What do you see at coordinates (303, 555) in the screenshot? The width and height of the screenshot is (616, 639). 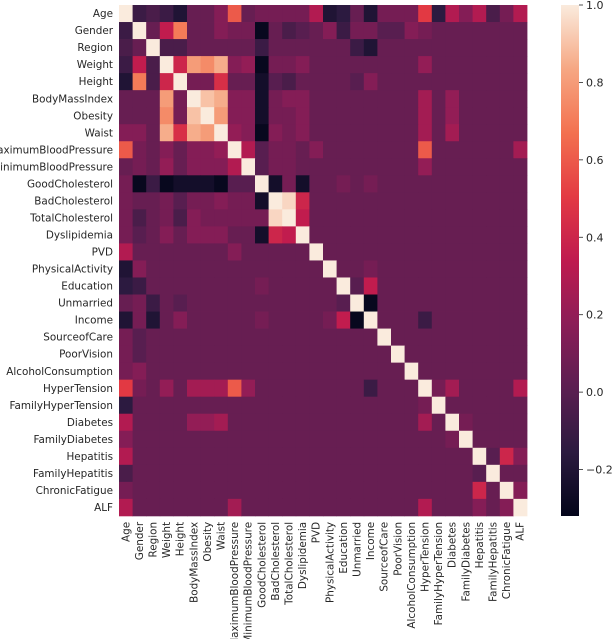 I see `x-tick-label: Dyslipidemia` at bounding box center [303, 555].